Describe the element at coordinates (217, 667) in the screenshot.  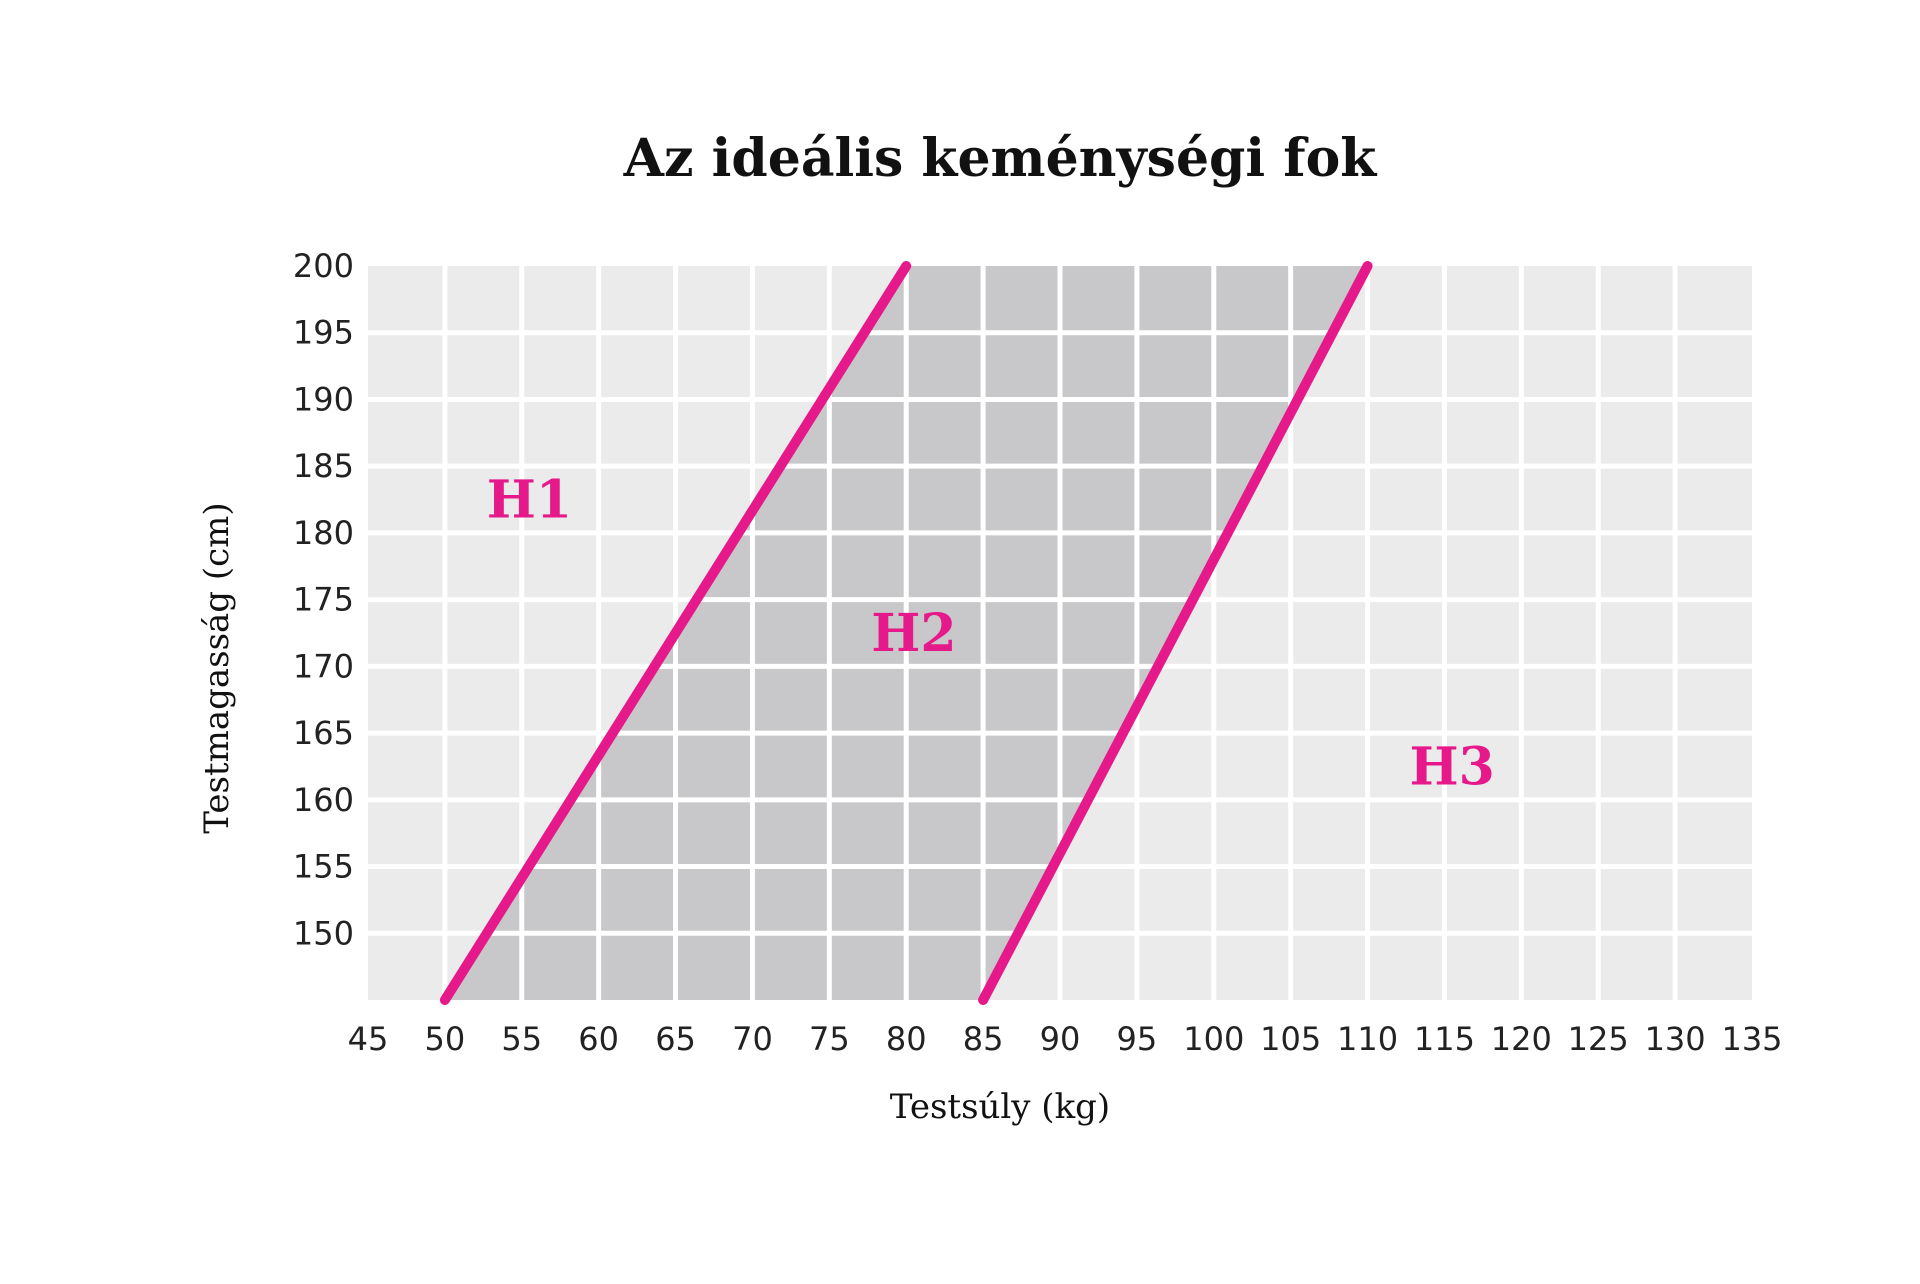
I see `y-axis-label: Testmagasság (cm)` at that location.